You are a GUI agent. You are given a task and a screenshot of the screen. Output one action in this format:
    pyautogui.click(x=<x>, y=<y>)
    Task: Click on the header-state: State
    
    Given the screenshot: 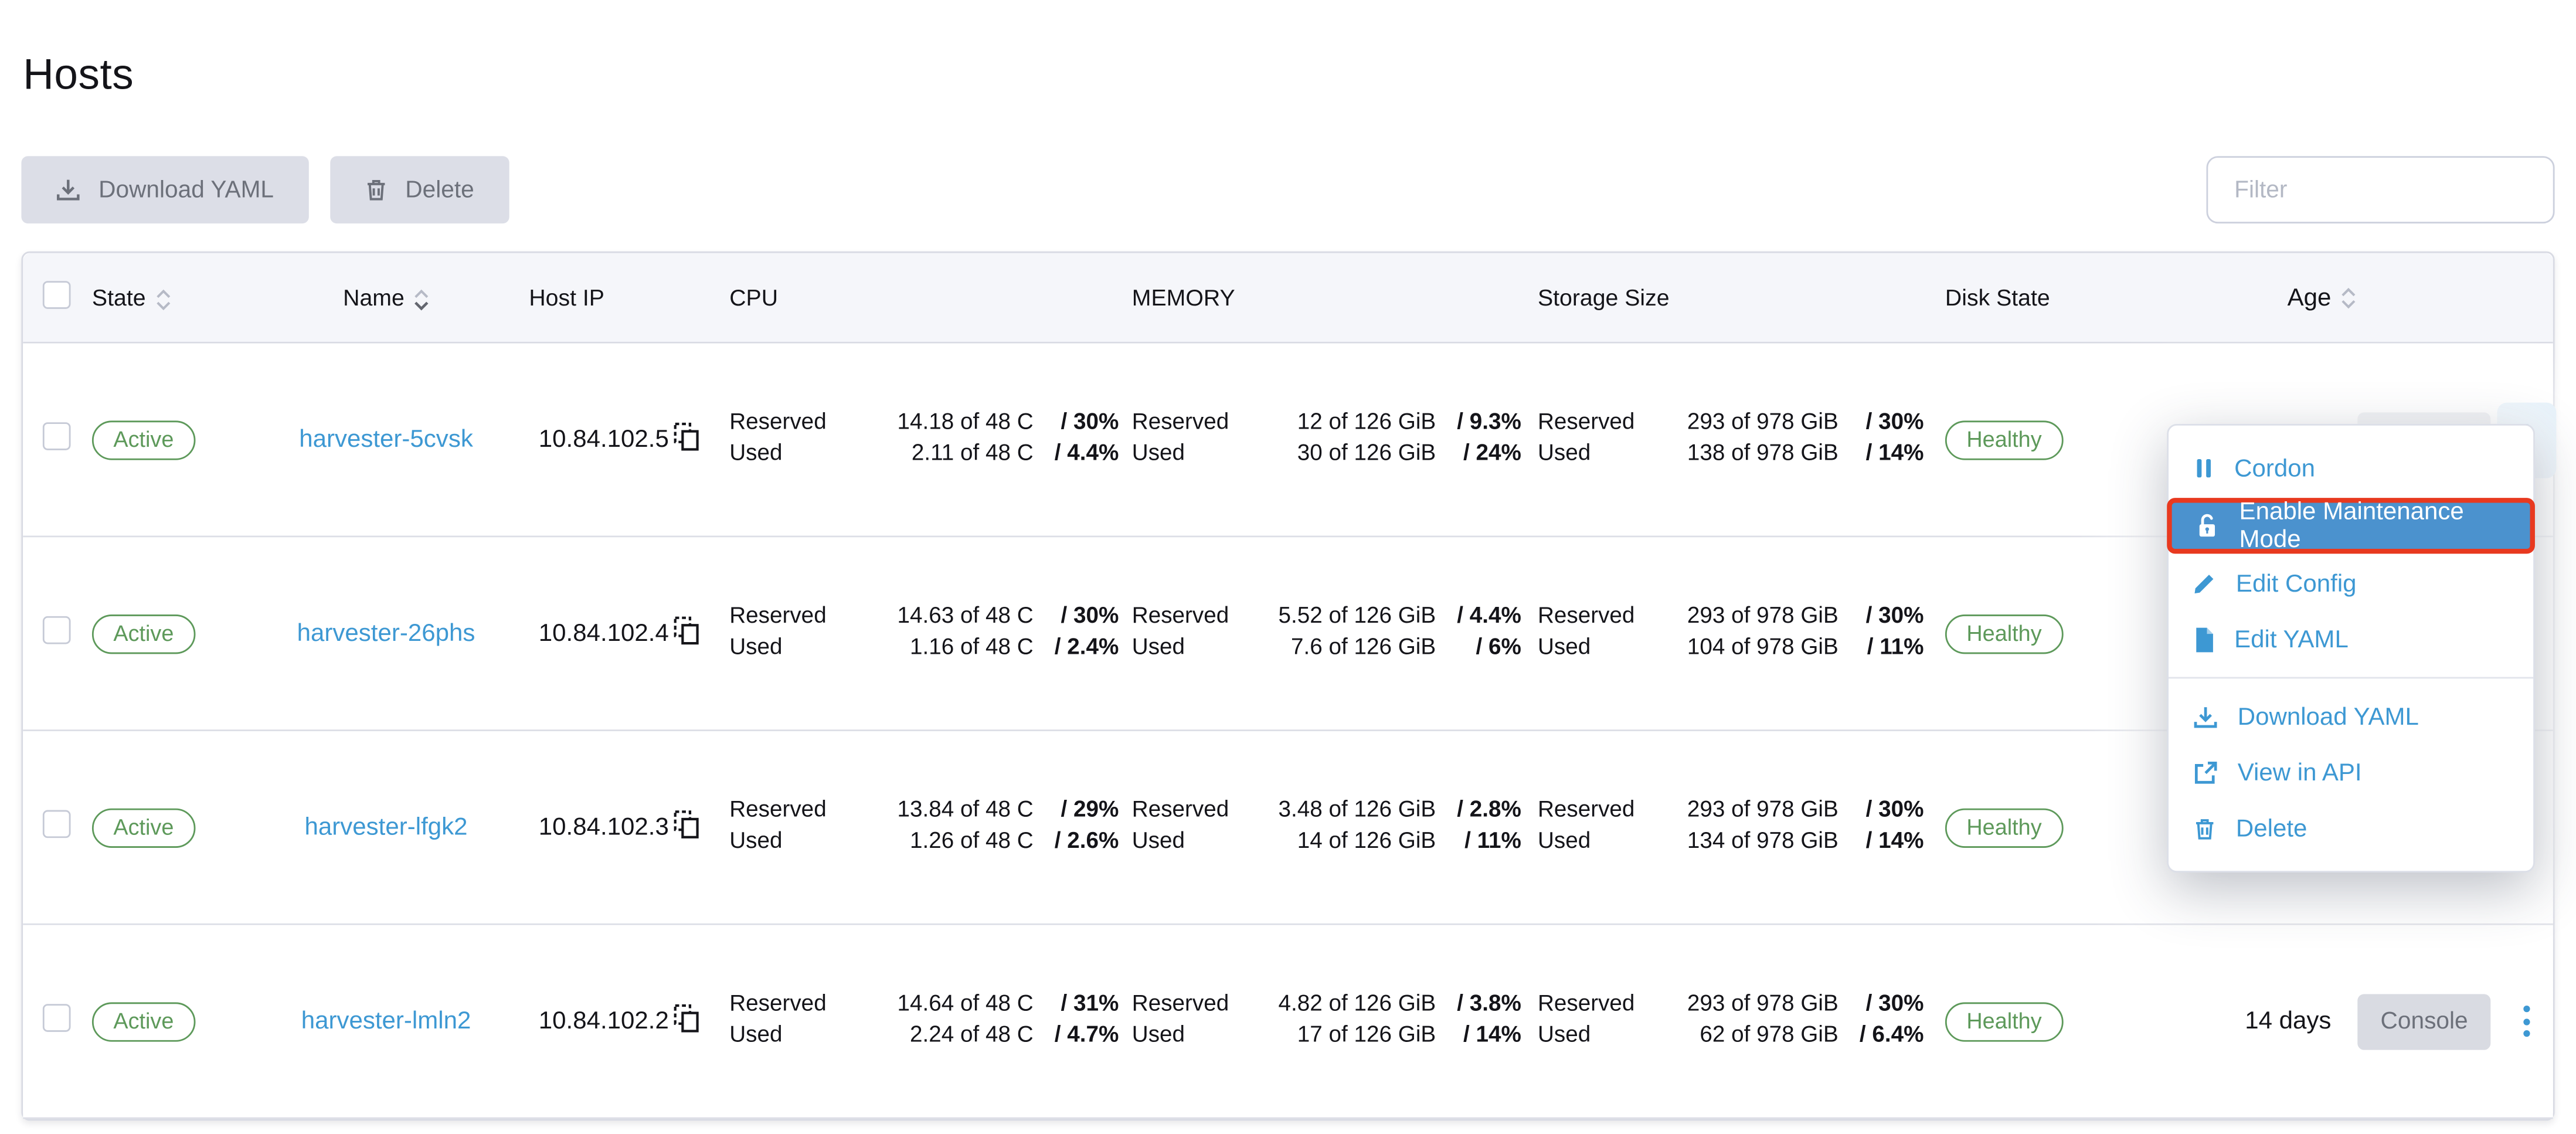 What is the action you would take?
    pyautogui.click(x=178, y=297)
    